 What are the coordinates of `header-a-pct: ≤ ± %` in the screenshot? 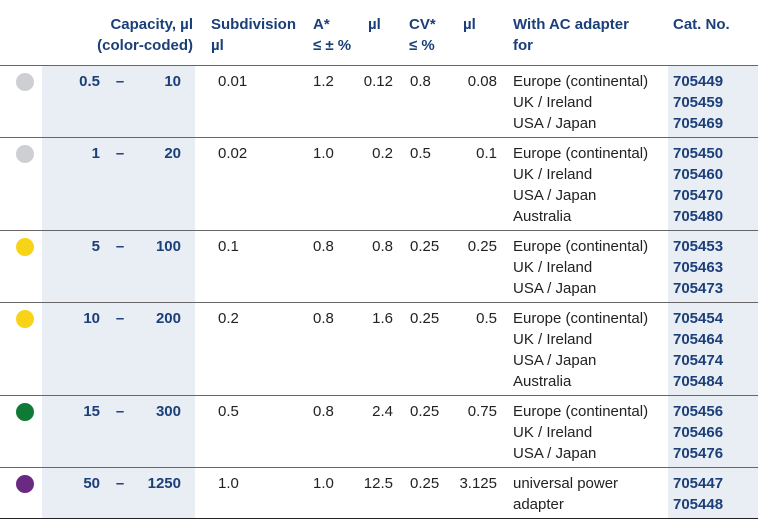 It's located at (332, 45).